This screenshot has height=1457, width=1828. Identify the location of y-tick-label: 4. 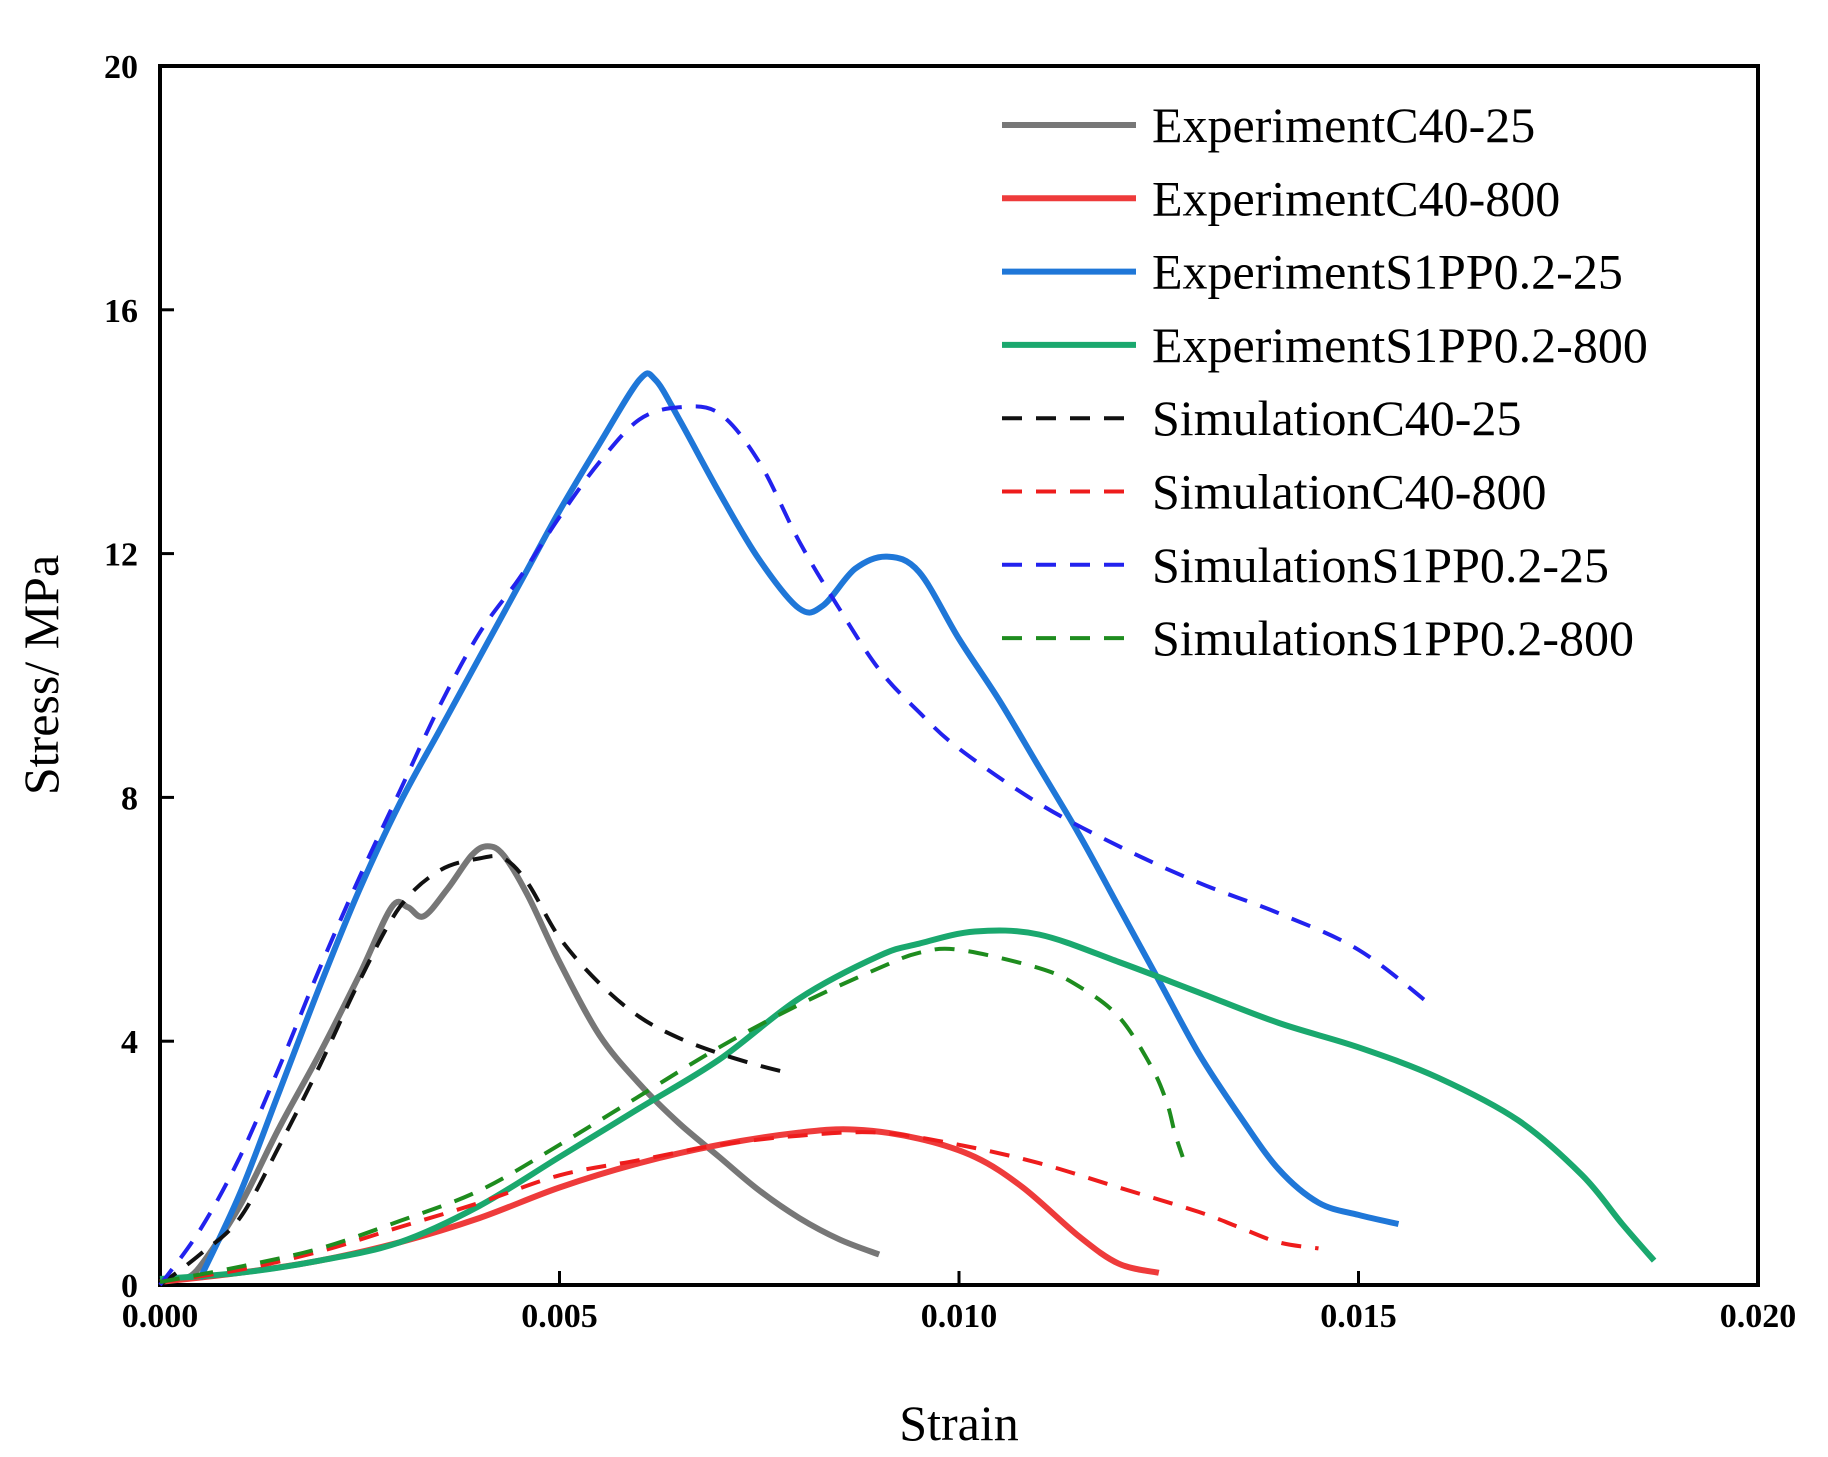
(129, 1042).